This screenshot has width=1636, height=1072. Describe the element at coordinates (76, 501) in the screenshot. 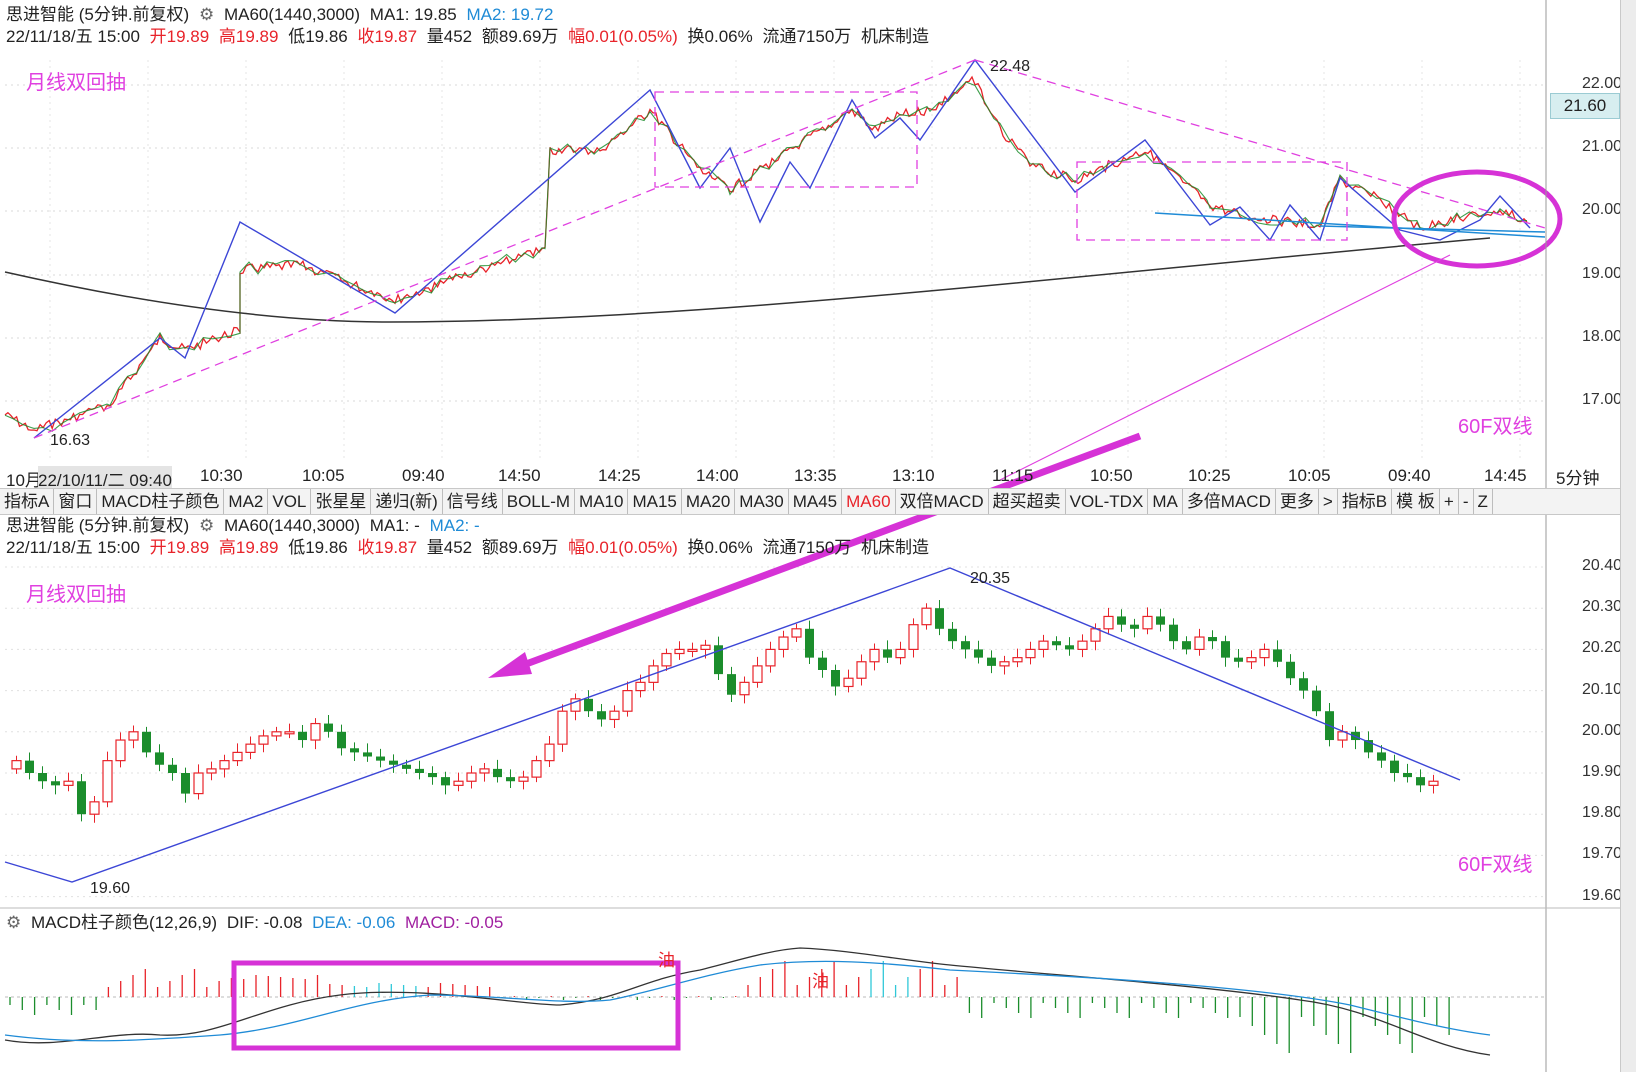

I see `toolbar-tab-窗口: 窗口` at that location.